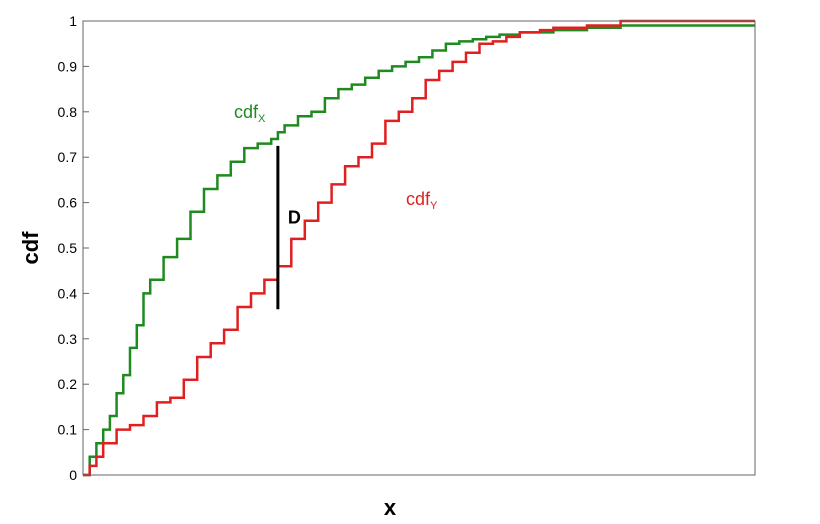 The height and width of the screenshot is (524, 820). What do you see at coordinates (68, 384) in the screenshot?
I see `y-tick-label: 0.2` at bounding box center [68, 384].